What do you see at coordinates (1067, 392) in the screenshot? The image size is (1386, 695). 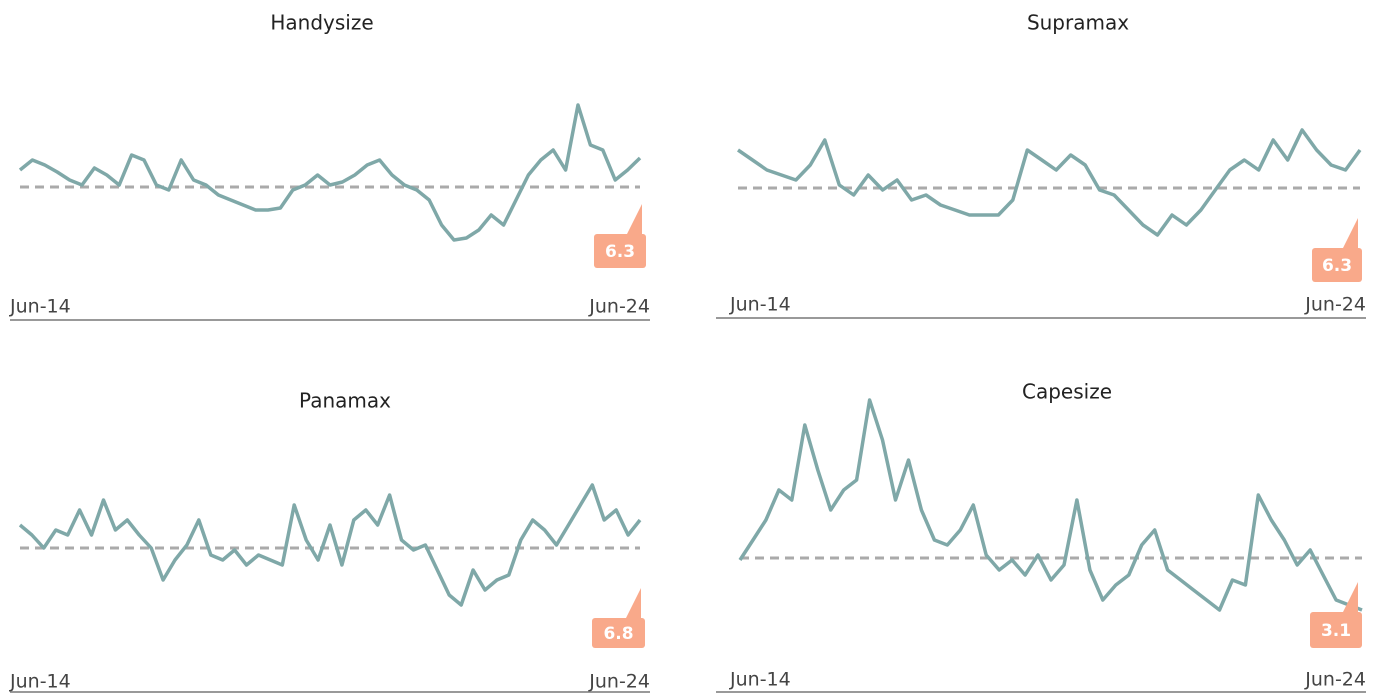 I see `chart-title: Capesize` at bounding box center [1067, 392].